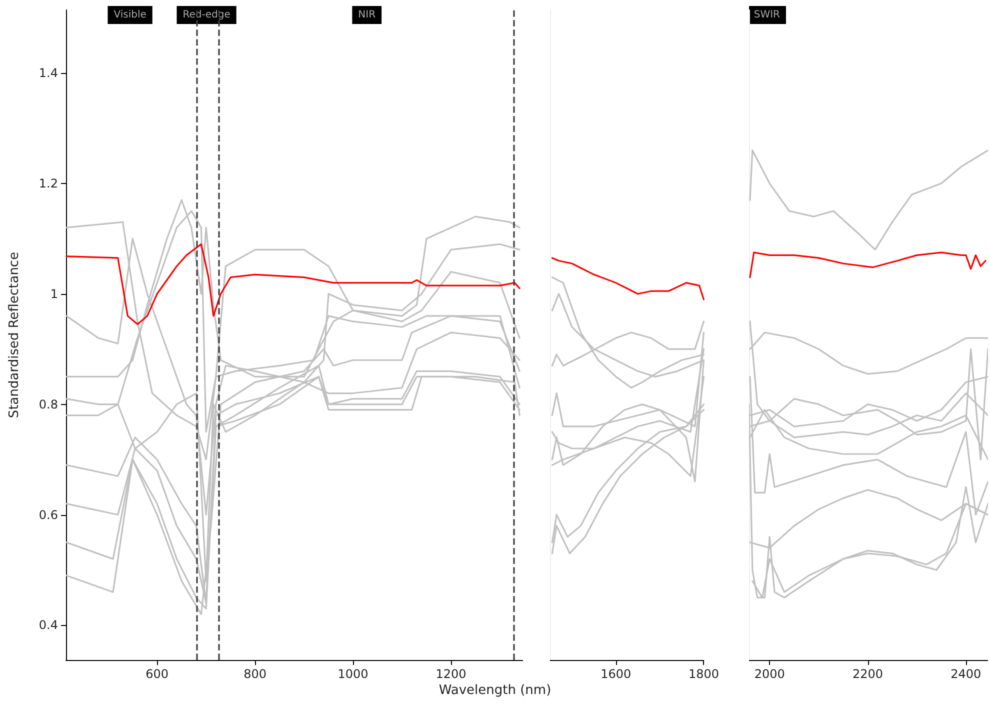 The image size is (990, 704). Describe the element at coordinates (130, 15) in the screenshot. I see `annotation: Visible` at that location.